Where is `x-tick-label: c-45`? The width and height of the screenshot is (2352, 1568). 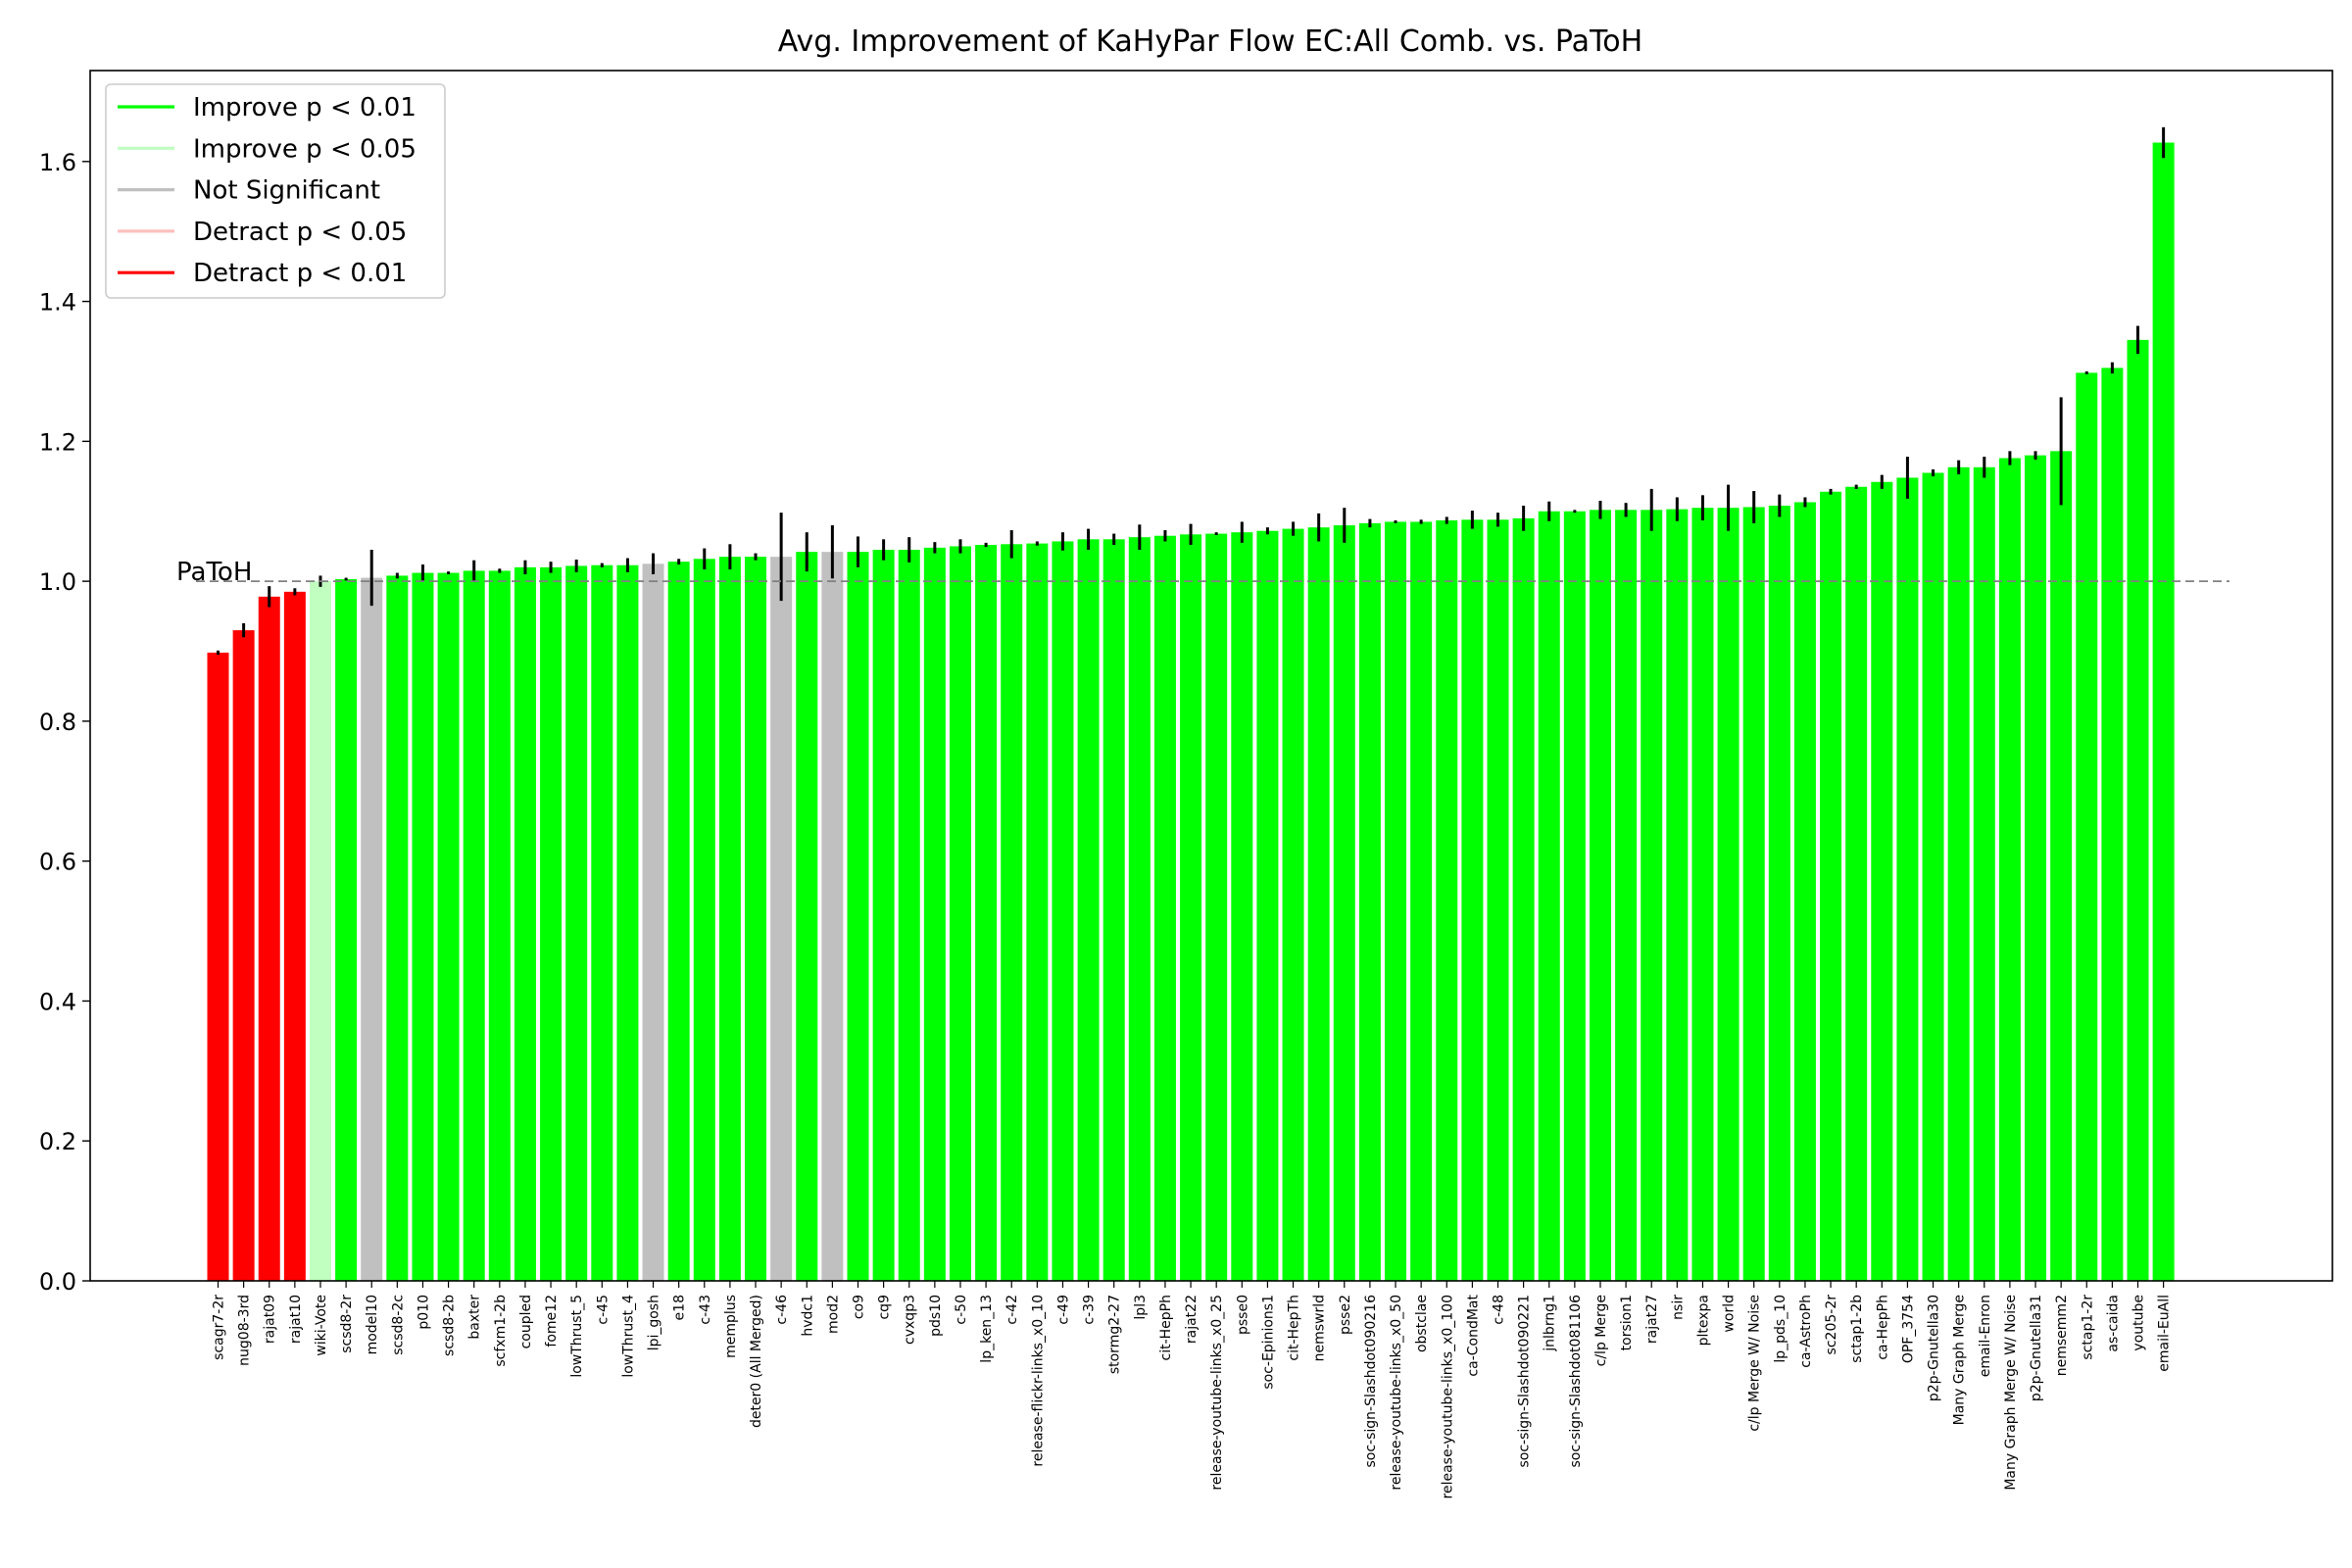
x-tick-label: c-45 is located at coordinates (603, 1310).